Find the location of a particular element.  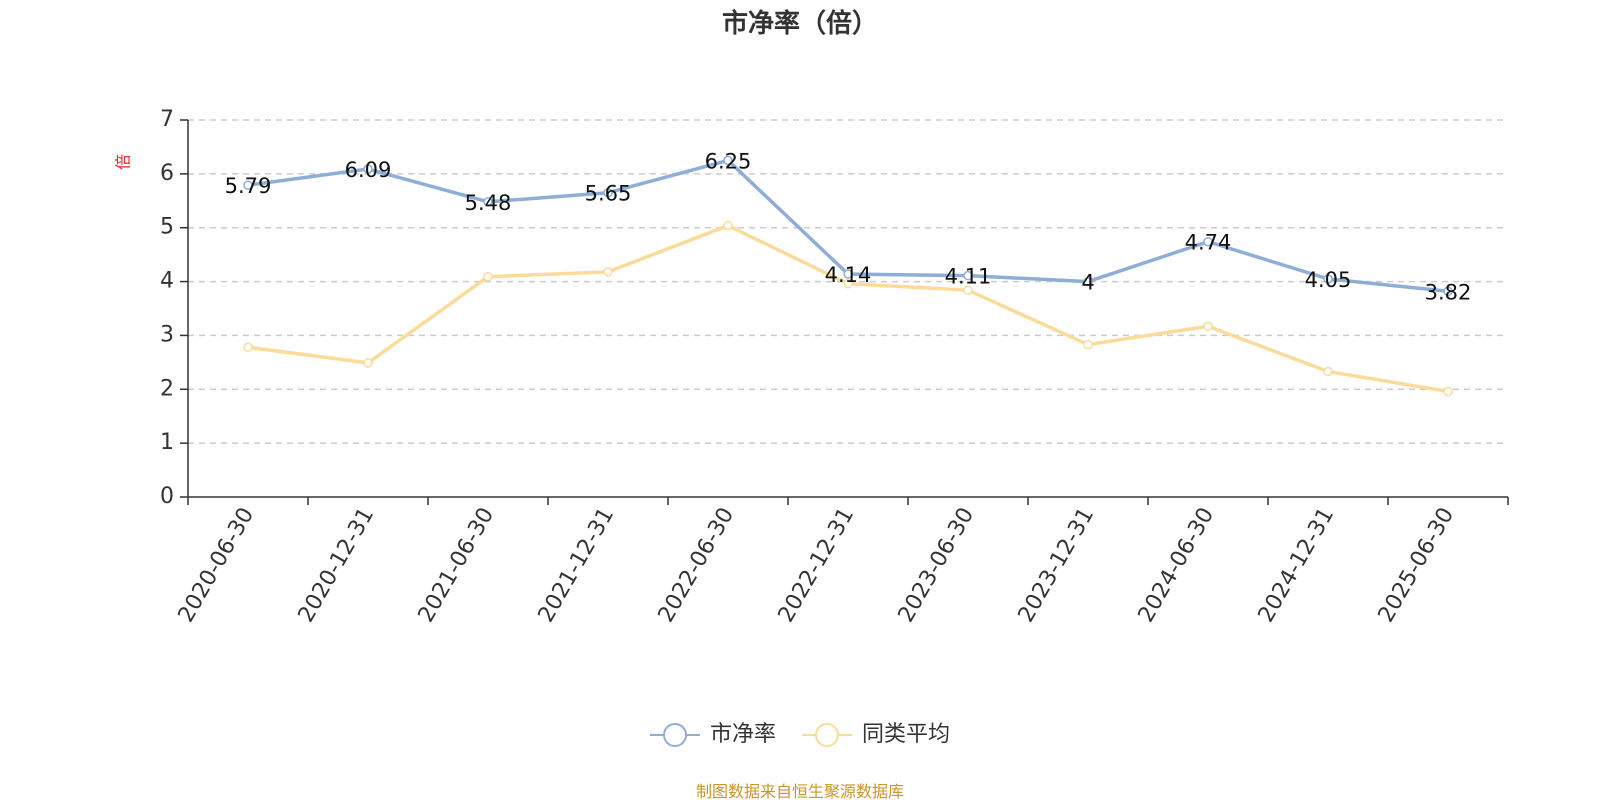

data-label: 5.79 is located at coordinates (248, 186).